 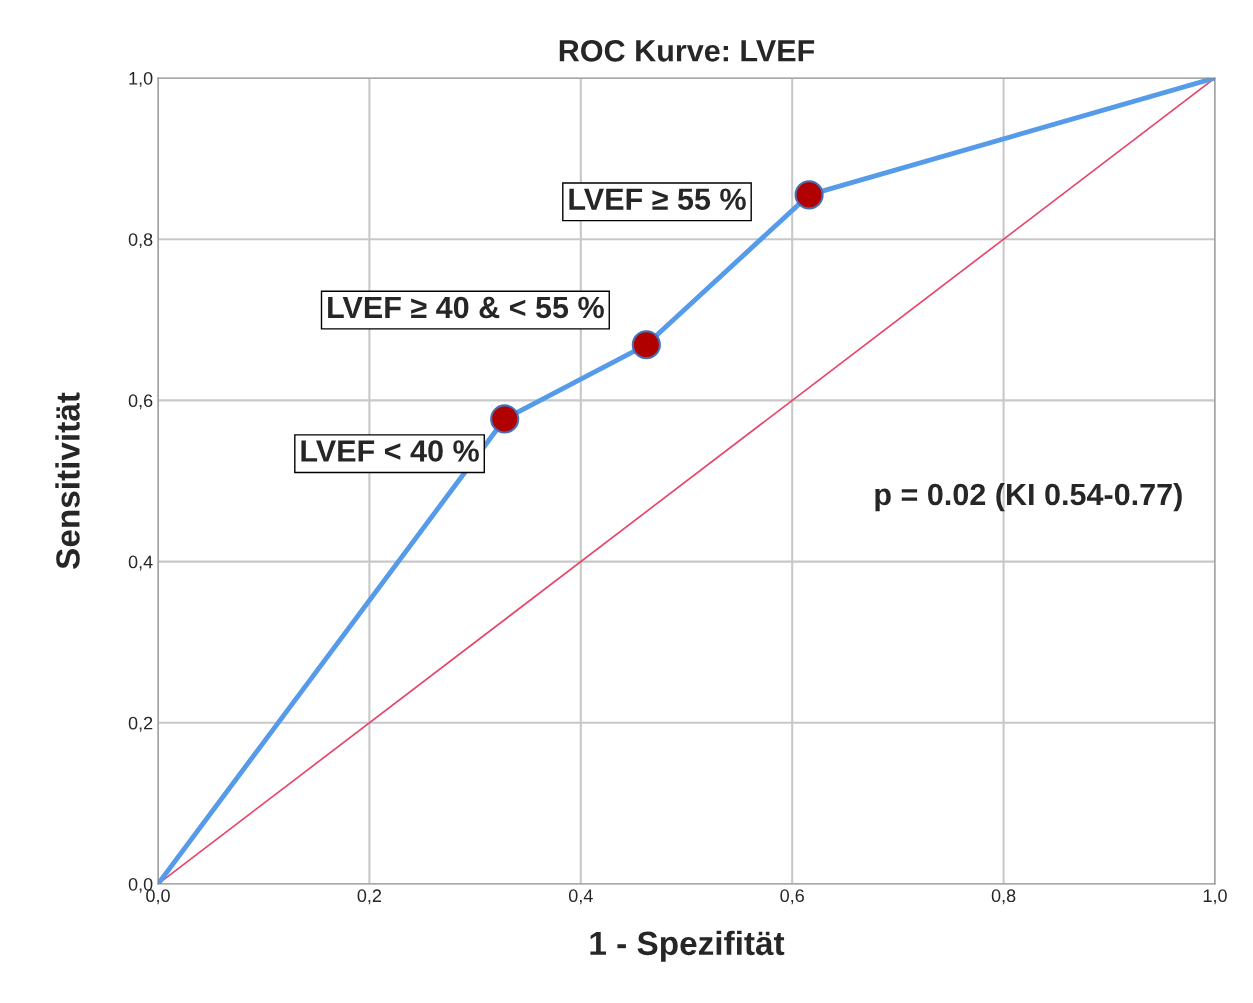 What do you see at coordinates (67, 480) in the screenshot?
I see `y-axis-title: Sensitivität` at bounding box center [67, 480].